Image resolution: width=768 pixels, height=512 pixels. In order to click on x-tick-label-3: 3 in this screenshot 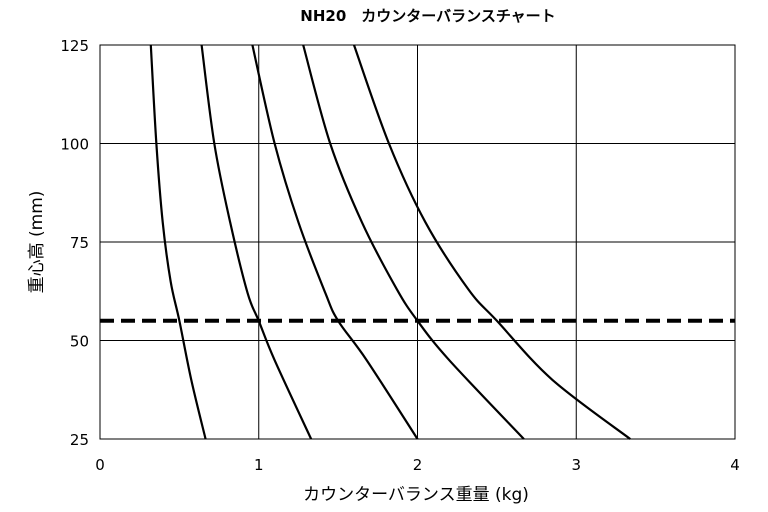, I will do `click(576, 465)`.